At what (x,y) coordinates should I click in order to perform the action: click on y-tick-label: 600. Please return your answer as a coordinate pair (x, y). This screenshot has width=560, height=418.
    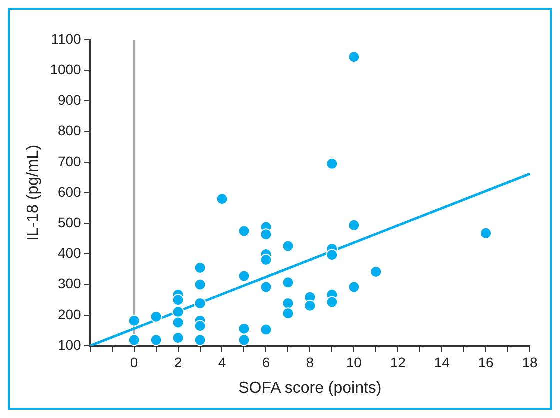
    Looking at the image, I should click on (70, 192).